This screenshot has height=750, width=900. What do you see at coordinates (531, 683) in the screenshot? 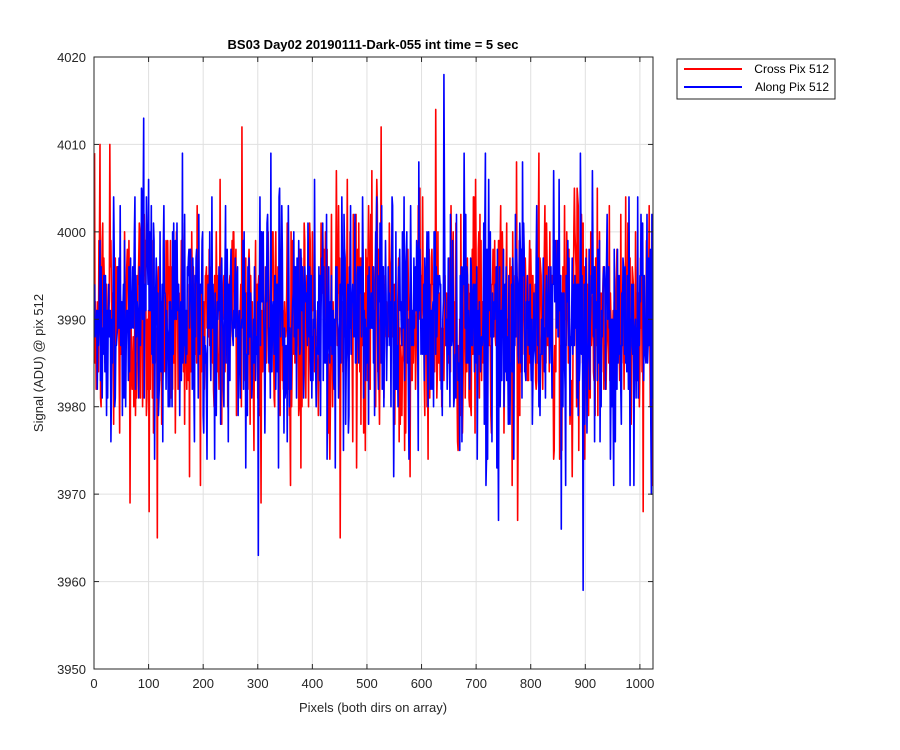
I see `x-tick-label: 800` at bounding box center [531, 683].